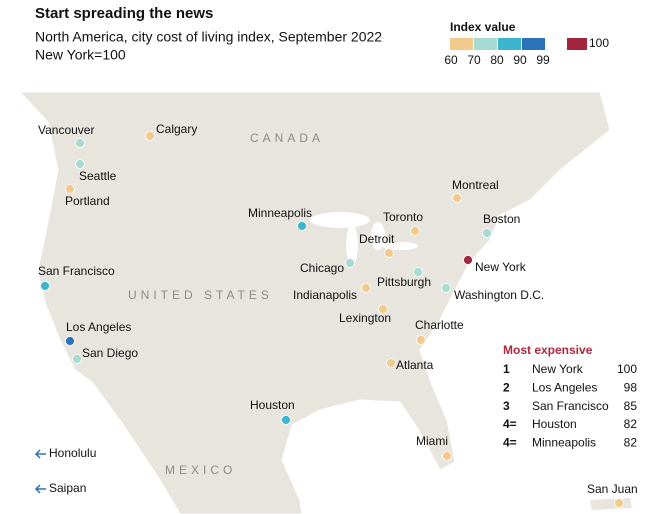  What do you see at coordinates (98, 327) in the screenshot?
I see `city-label: Los Angeles` at bounding box center [98, 327].